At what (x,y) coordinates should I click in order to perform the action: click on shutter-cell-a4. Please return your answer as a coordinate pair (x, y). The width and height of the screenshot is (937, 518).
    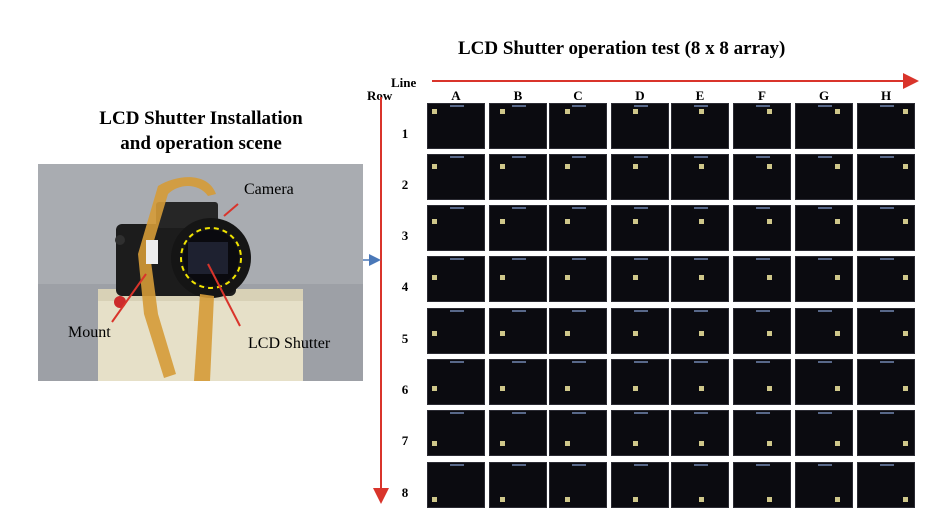
    Looking at the image, I should click on (456, 279).